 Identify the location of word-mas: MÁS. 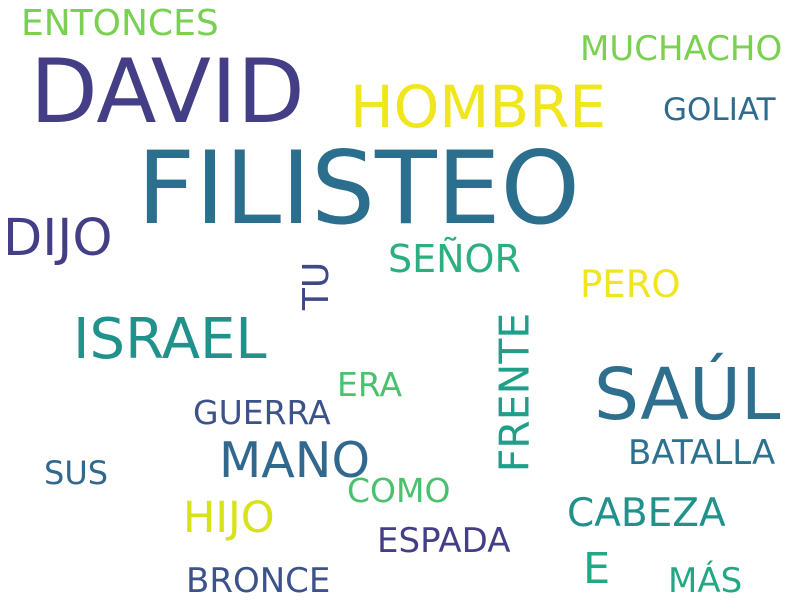
(705, 580).